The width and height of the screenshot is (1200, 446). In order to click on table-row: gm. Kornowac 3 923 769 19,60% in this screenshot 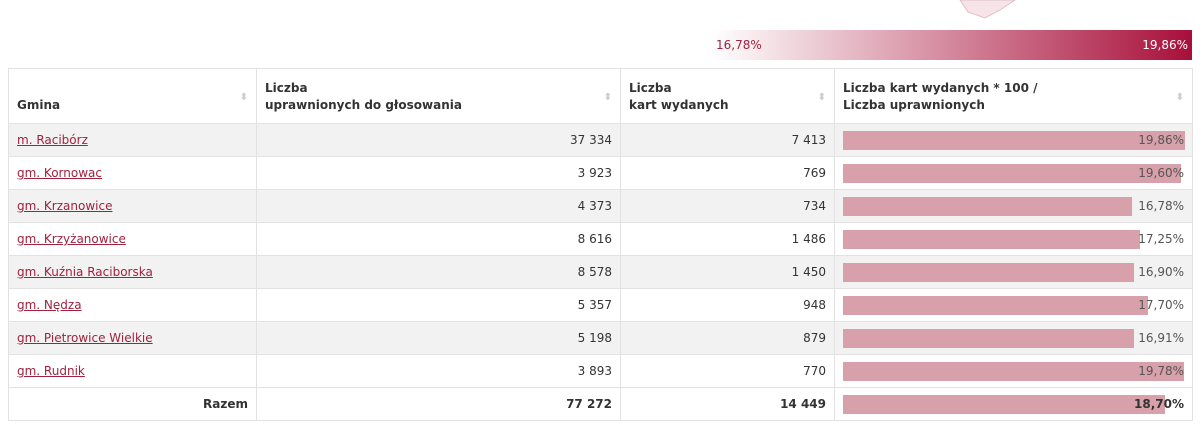, I will do `click(600, 173)`.